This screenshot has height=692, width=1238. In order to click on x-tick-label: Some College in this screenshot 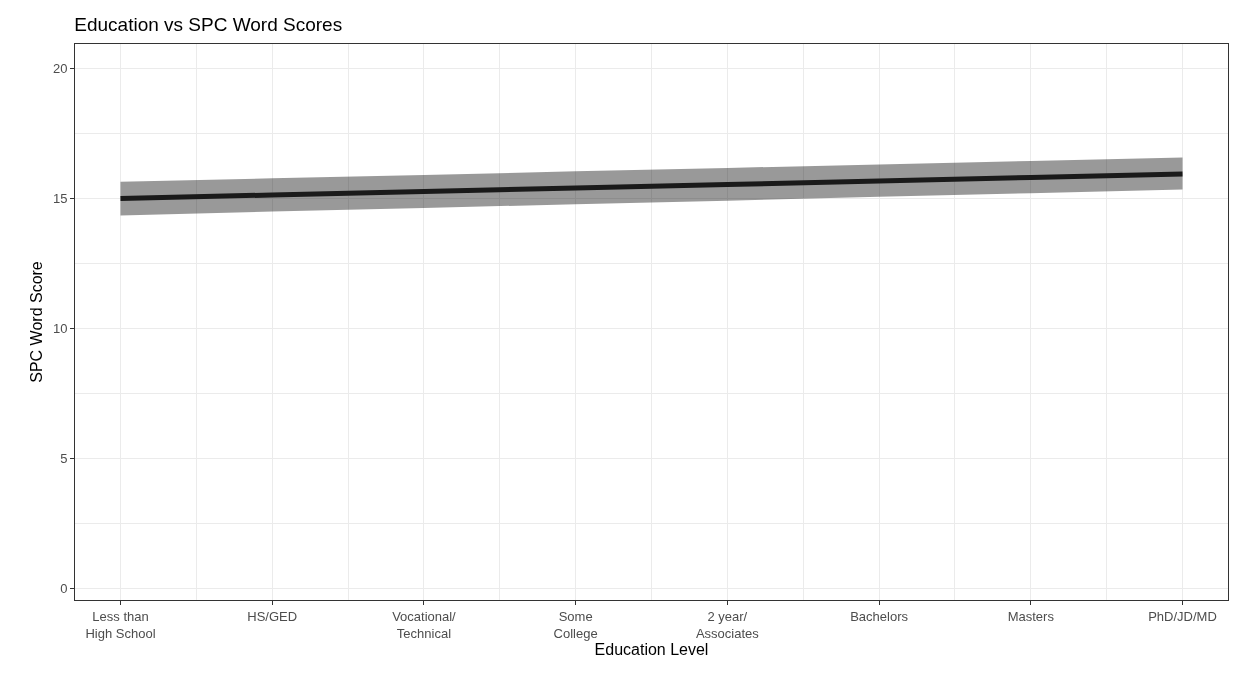, I will do `click(575, 624)`.